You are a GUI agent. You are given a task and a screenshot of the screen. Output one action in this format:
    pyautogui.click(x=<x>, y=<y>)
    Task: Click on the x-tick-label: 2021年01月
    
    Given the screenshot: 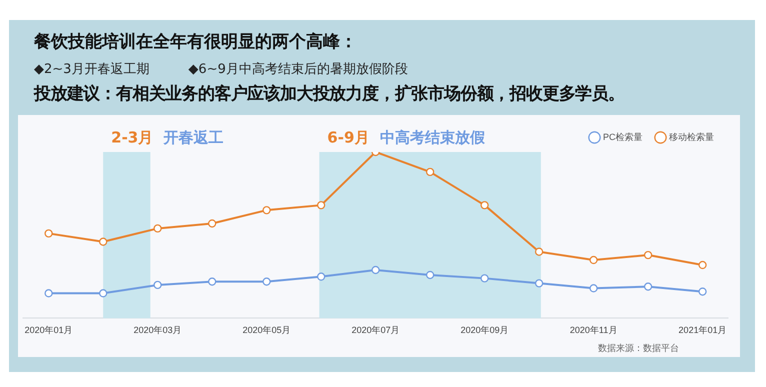 What is the action you would take?
    pyautogui.click(x=702, y=330)
    